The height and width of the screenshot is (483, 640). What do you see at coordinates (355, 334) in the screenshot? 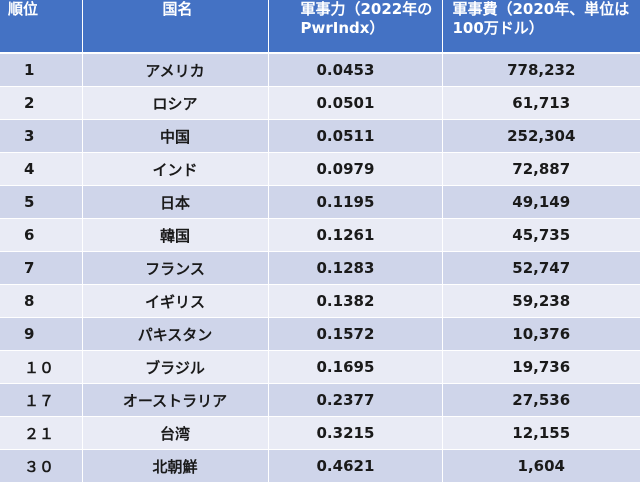
I see `power-index-cell: 0.1572` at bounding box center [355, 334].